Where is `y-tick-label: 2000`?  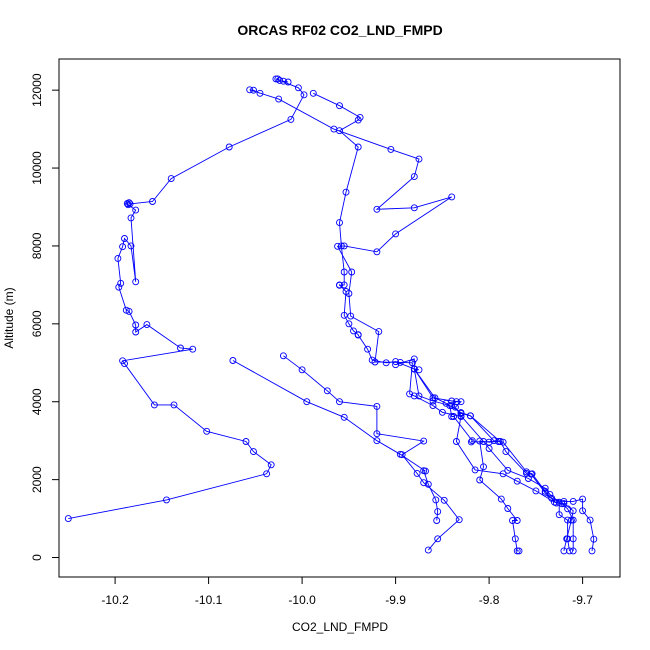 y-tick-label: 2000 is located at coordinates (37, 479).